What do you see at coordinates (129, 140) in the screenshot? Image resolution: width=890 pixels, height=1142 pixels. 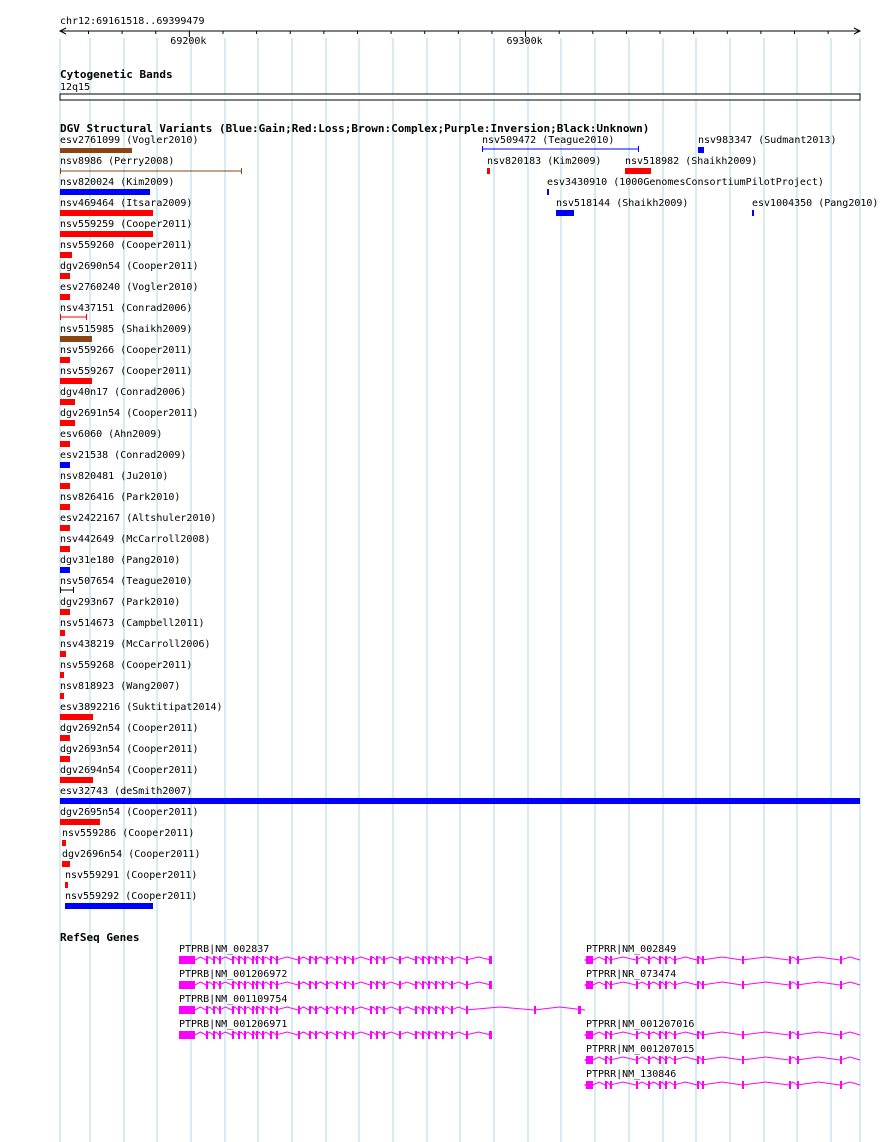 I see `dgv-variant-label: esv2761099 (Vogler2010)` at bounding box center [129, 140].